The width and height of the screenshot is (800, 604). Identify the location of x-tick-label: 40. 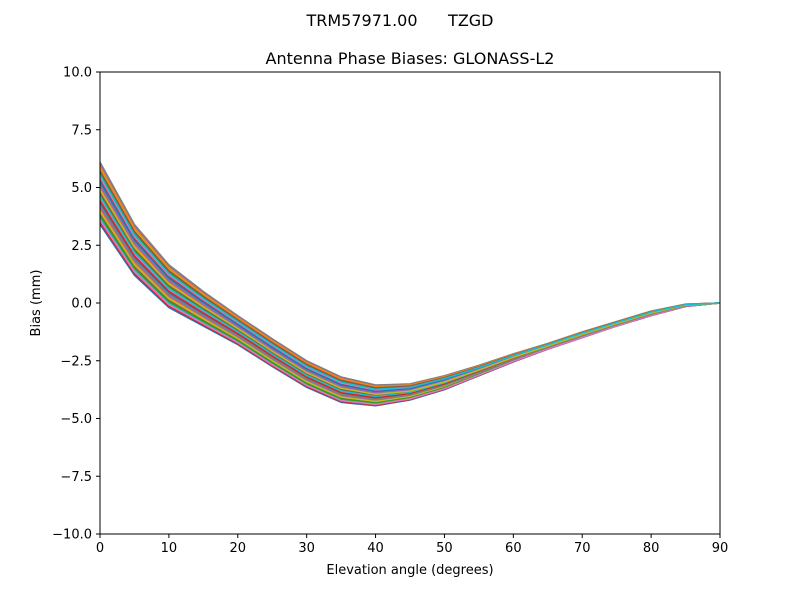
(375, 548).